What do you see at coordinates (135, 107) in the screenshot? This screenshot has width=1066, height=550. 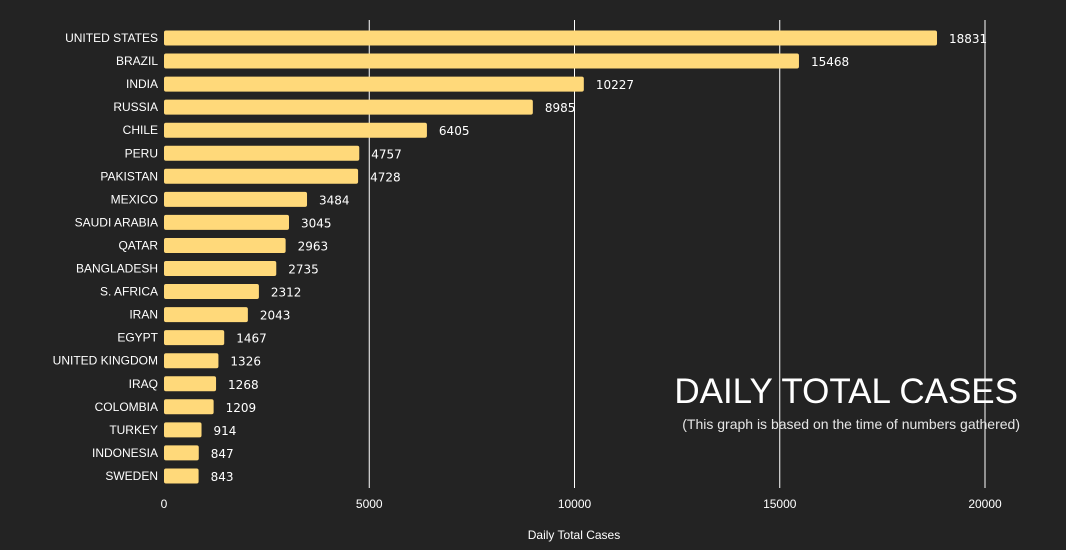 I see `category-label-3: RUSSIA` at bounding box center [135, 107].